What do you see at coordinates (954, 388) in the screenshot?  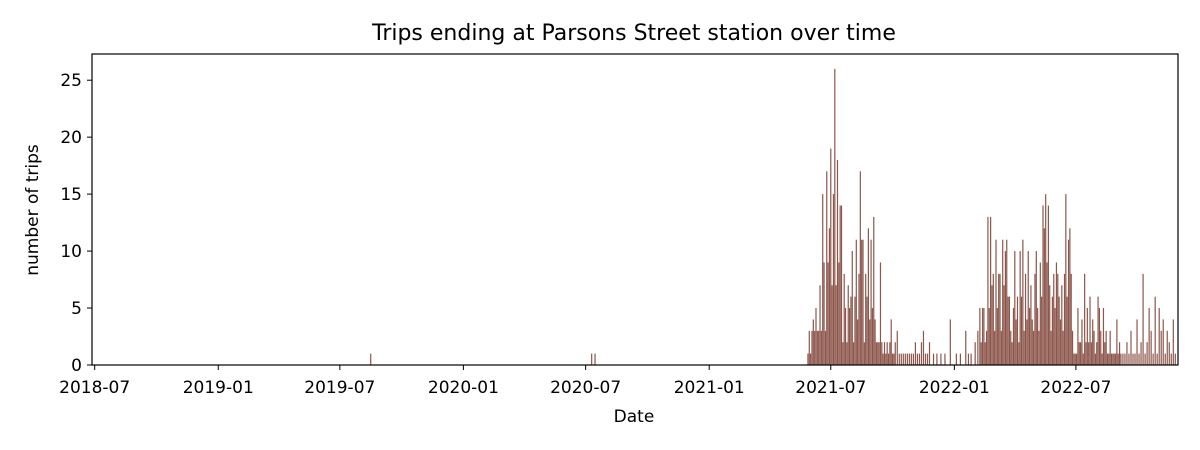 I see `x-tick-label: 2022-01` at bounding box center [954, 388].